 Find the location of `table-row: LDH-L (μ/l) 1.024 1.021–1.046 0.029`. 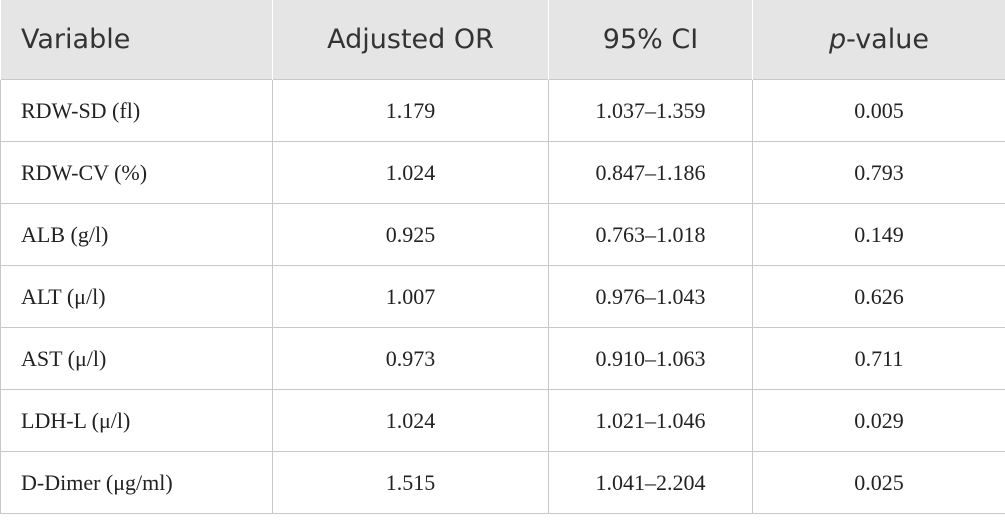

table-row: LDH-L (μ/l) 1.024 1.021–1.046 0.029 is located at coordinates (502, 420).